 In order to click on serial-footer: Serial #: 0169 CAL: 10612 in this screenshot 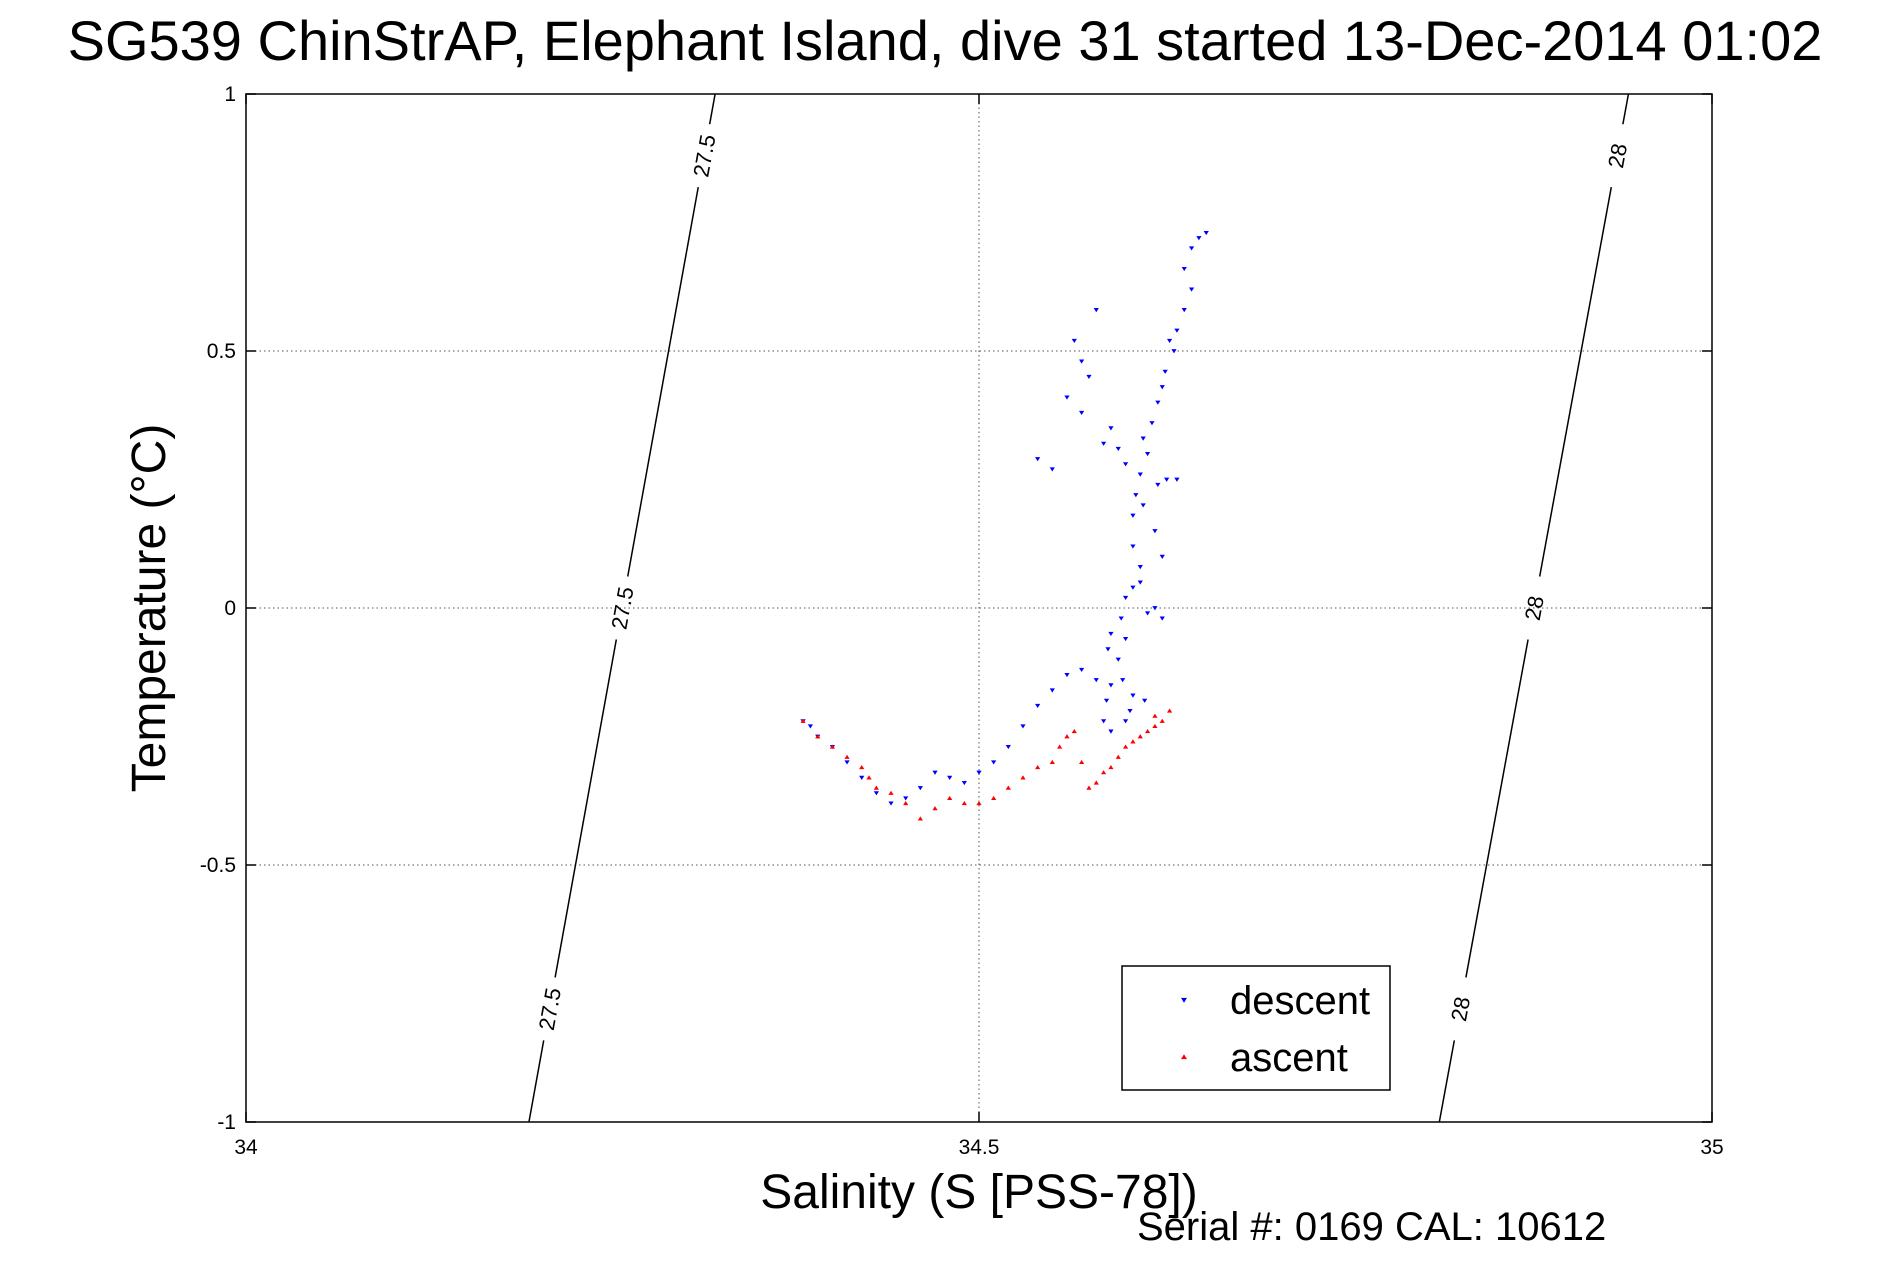, I will do `click(1371, 1227)`.